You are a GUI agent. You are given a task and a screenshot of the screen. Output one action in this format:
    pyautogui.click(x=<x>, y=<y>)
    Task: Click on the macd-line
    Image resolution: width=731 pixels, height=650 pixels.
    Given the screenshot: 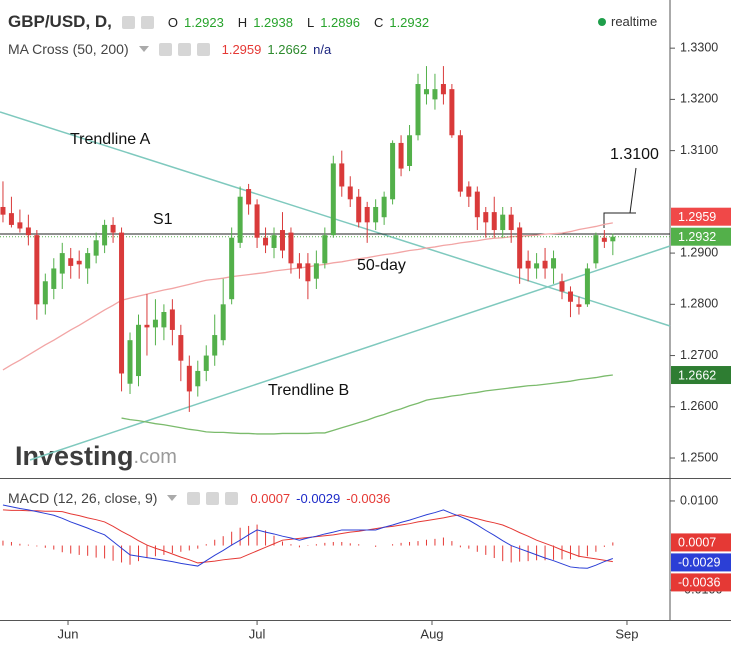 What is the action you would take?
    pyautogui.click(x=308, y=536)
    